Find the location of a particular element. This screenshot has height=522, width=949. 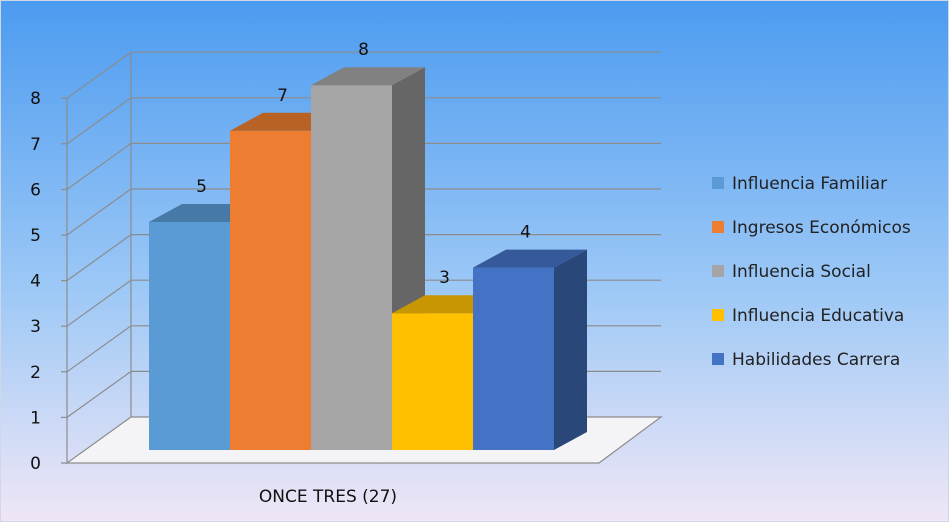

bar-habilidades-carrera is located at coordinates (530, 349).